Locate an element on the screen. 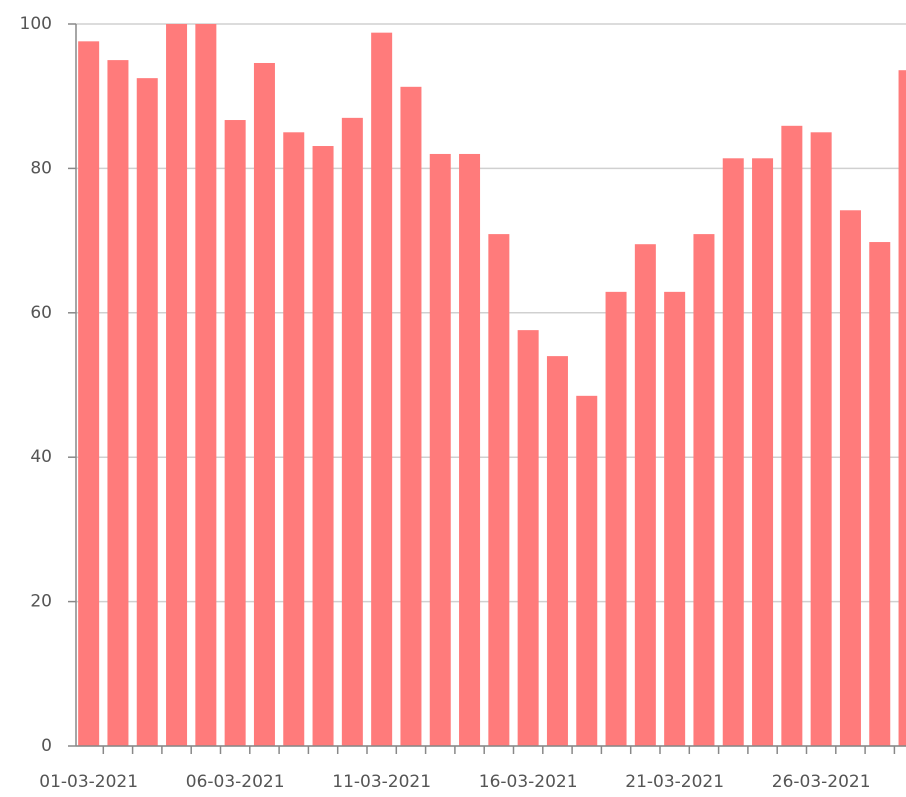 This screenshot has height=797, width=906. x-tick-label: 16-03-2021 is located at coordinates (528, 782).